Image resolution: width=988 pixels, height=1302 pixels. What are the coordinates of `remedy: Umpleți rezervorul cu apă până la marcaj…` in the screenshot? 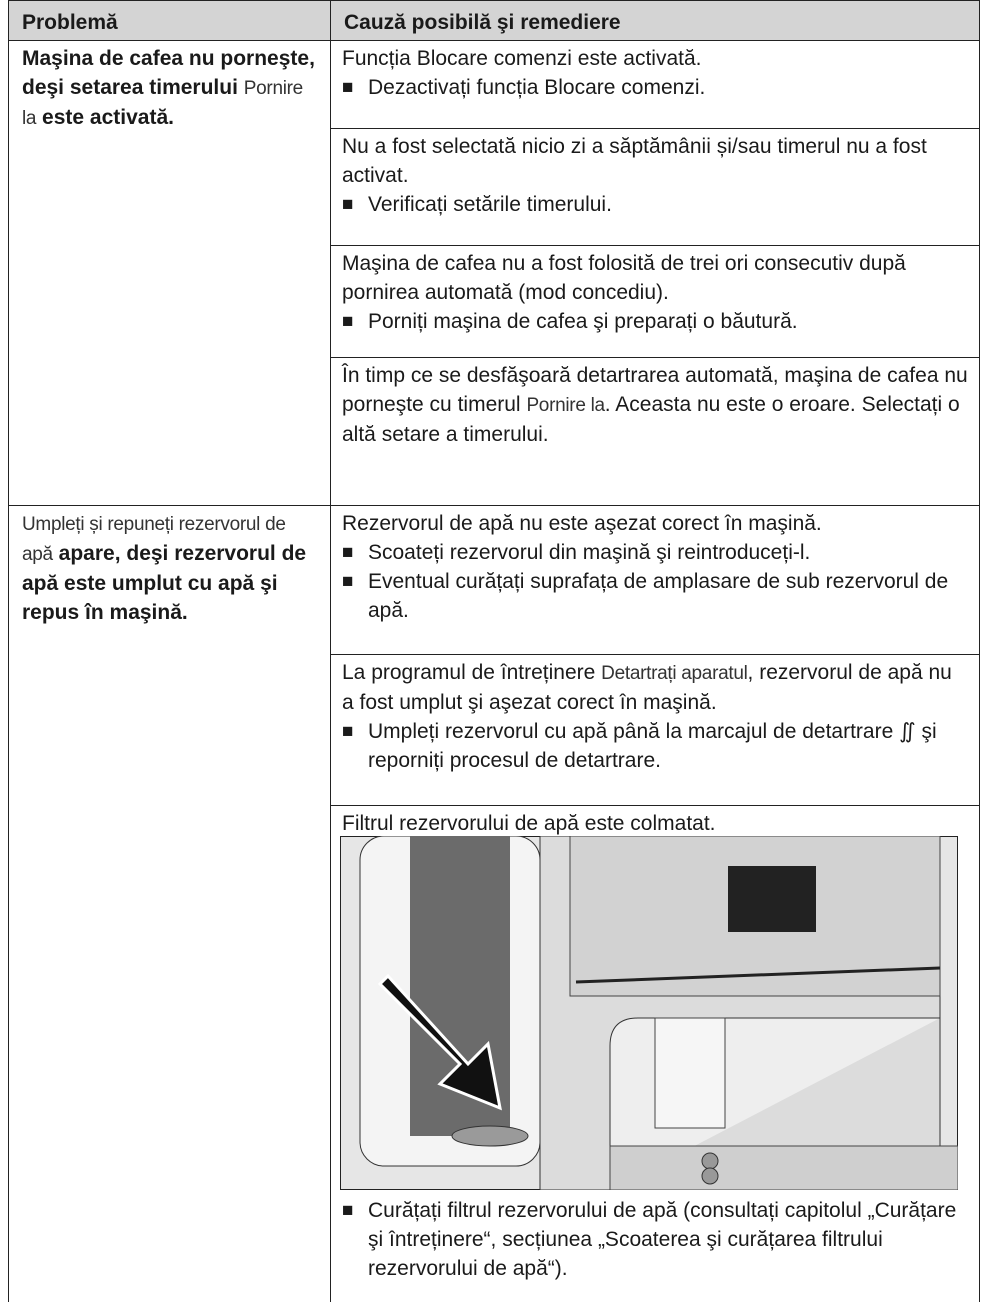 It's located at (655, 746).